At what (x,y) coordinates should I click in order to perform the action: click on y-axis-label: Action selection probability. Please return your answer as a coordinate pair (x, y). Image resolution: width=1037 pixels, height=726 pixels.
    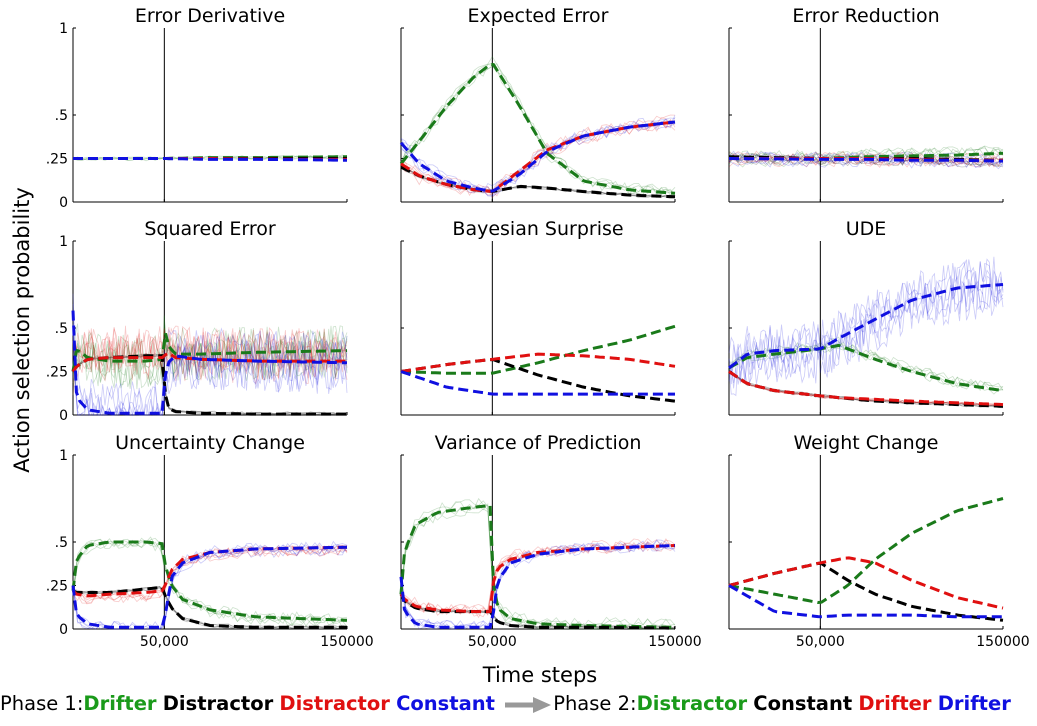
    Looking at the image, I should click on (22, 330).